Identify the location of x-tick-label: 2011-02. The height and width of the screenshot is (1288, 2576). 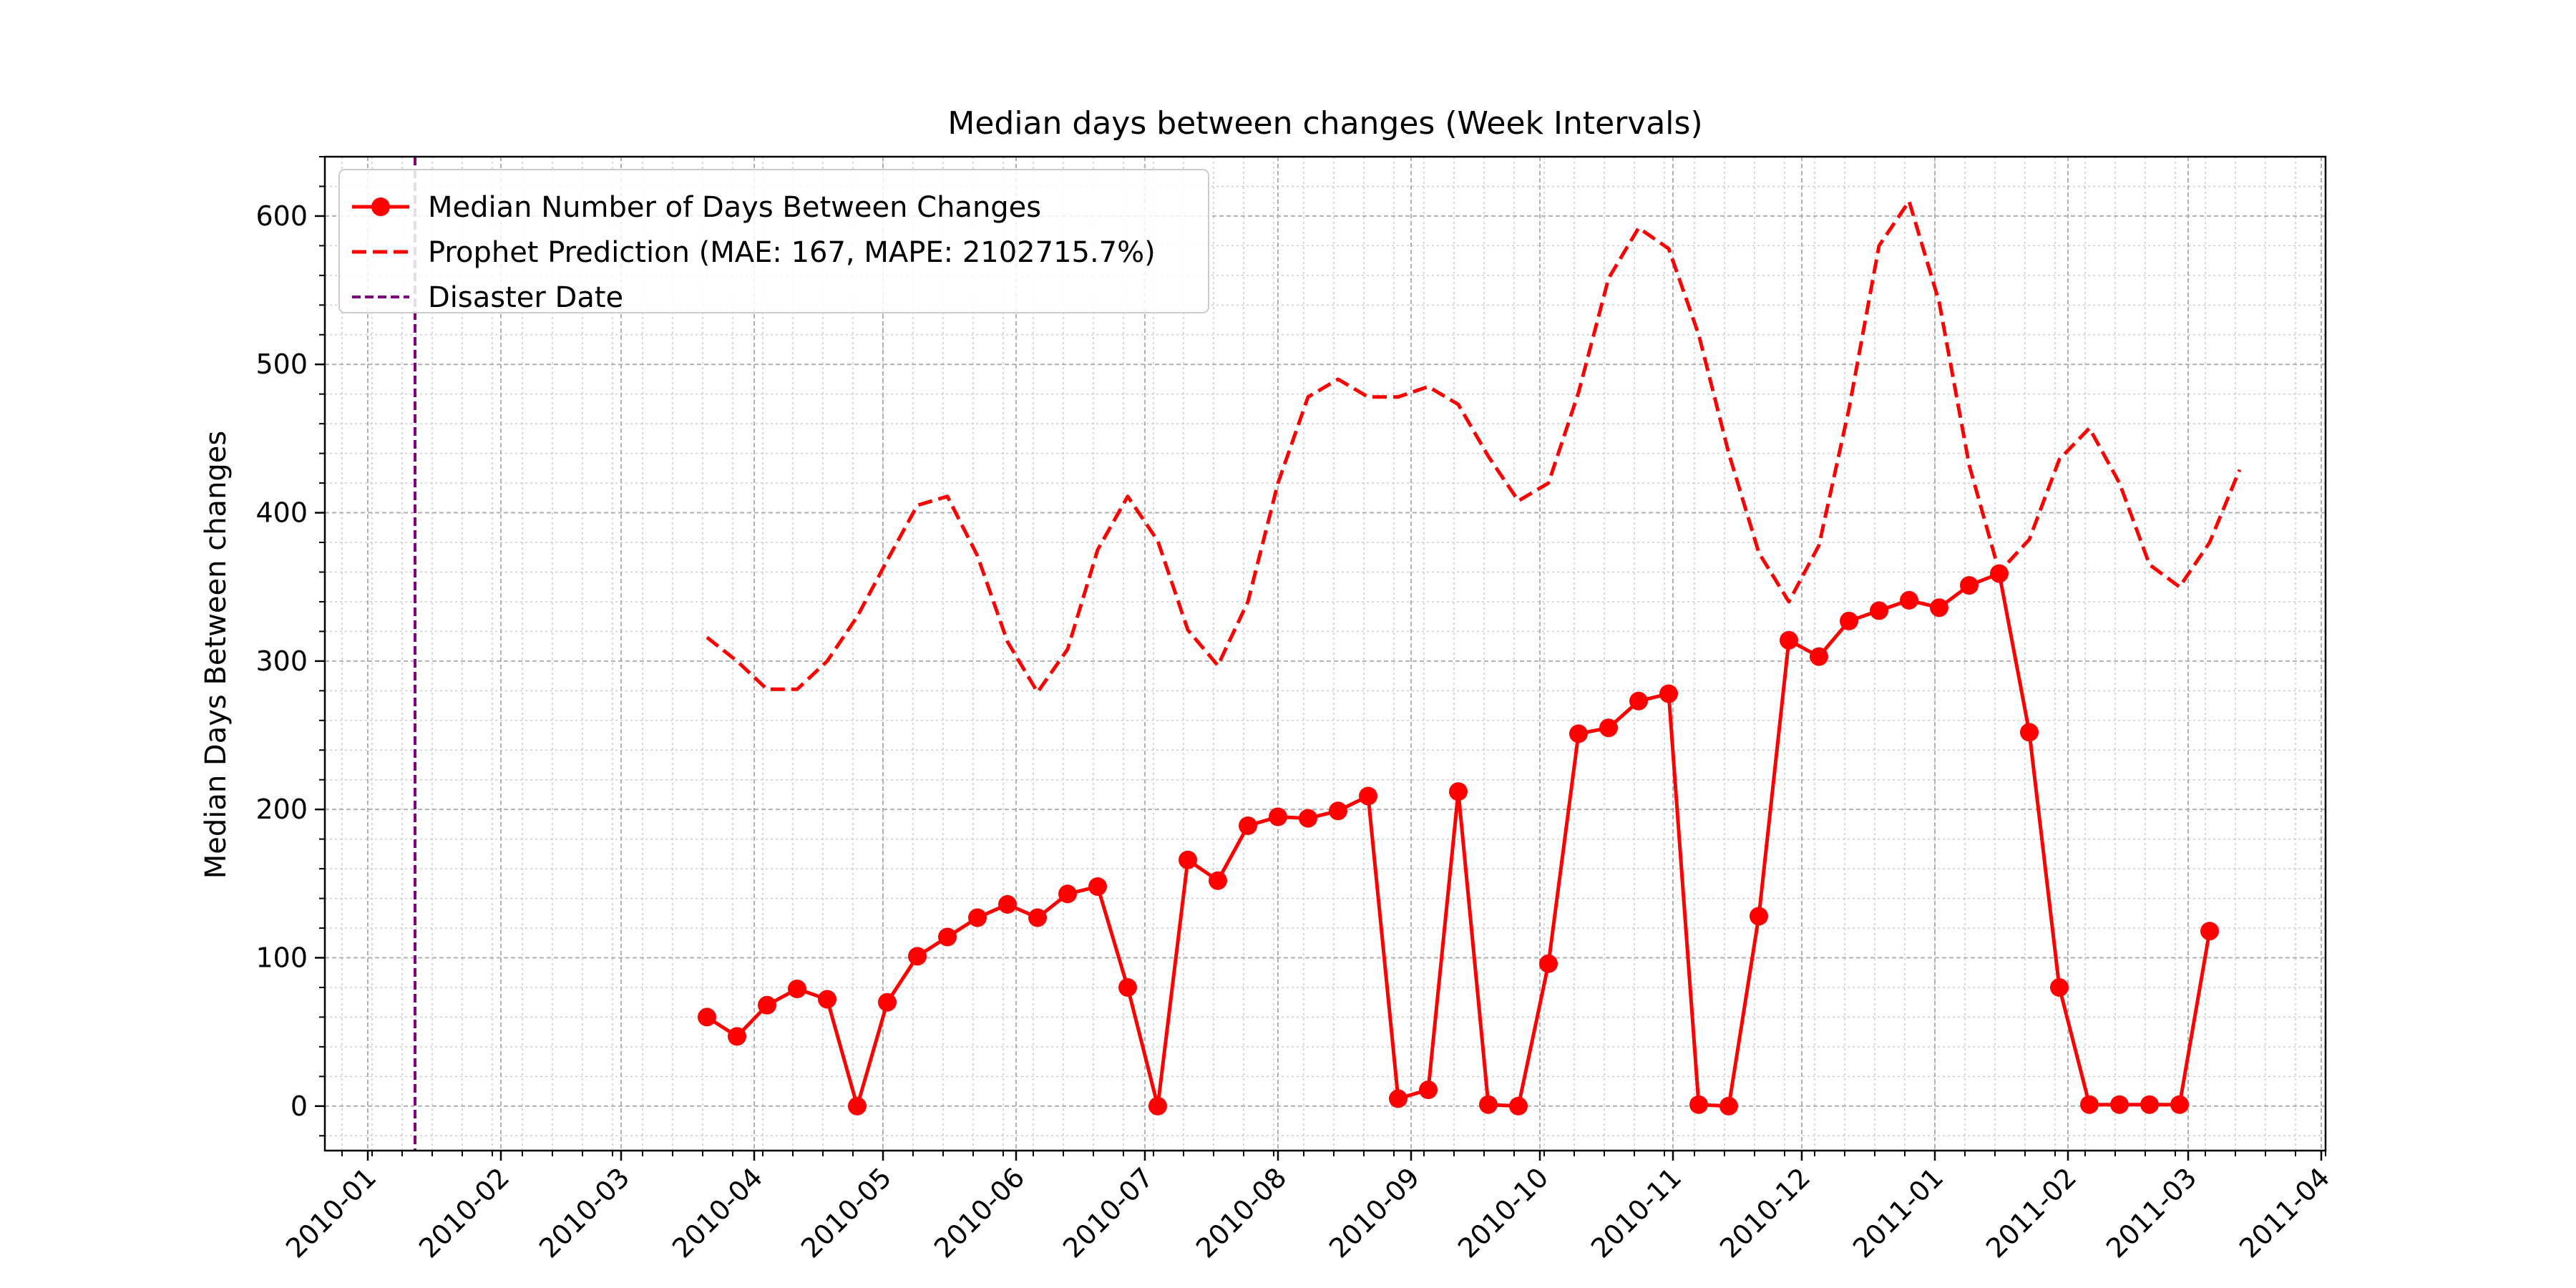
(2031, 1212).